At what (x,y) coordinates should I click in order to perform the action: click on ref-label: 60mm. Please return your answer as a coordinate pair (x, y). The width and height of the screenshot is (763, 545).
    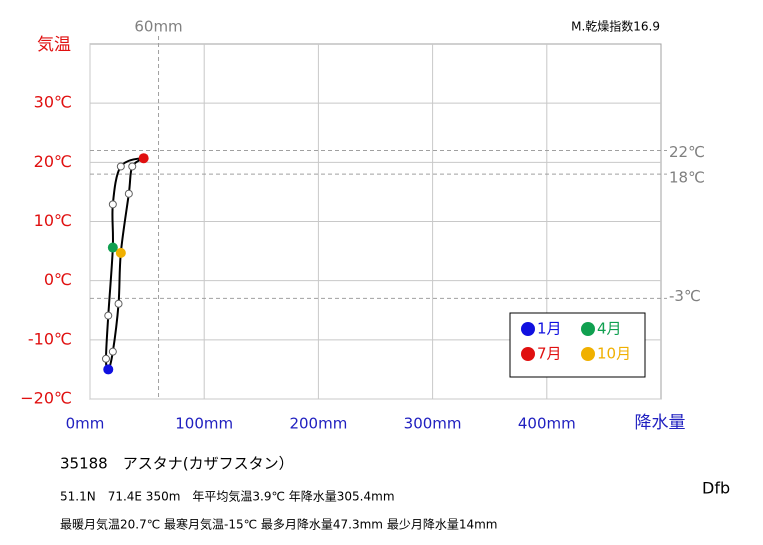
    Looking at the image, I should click on (158, 27).